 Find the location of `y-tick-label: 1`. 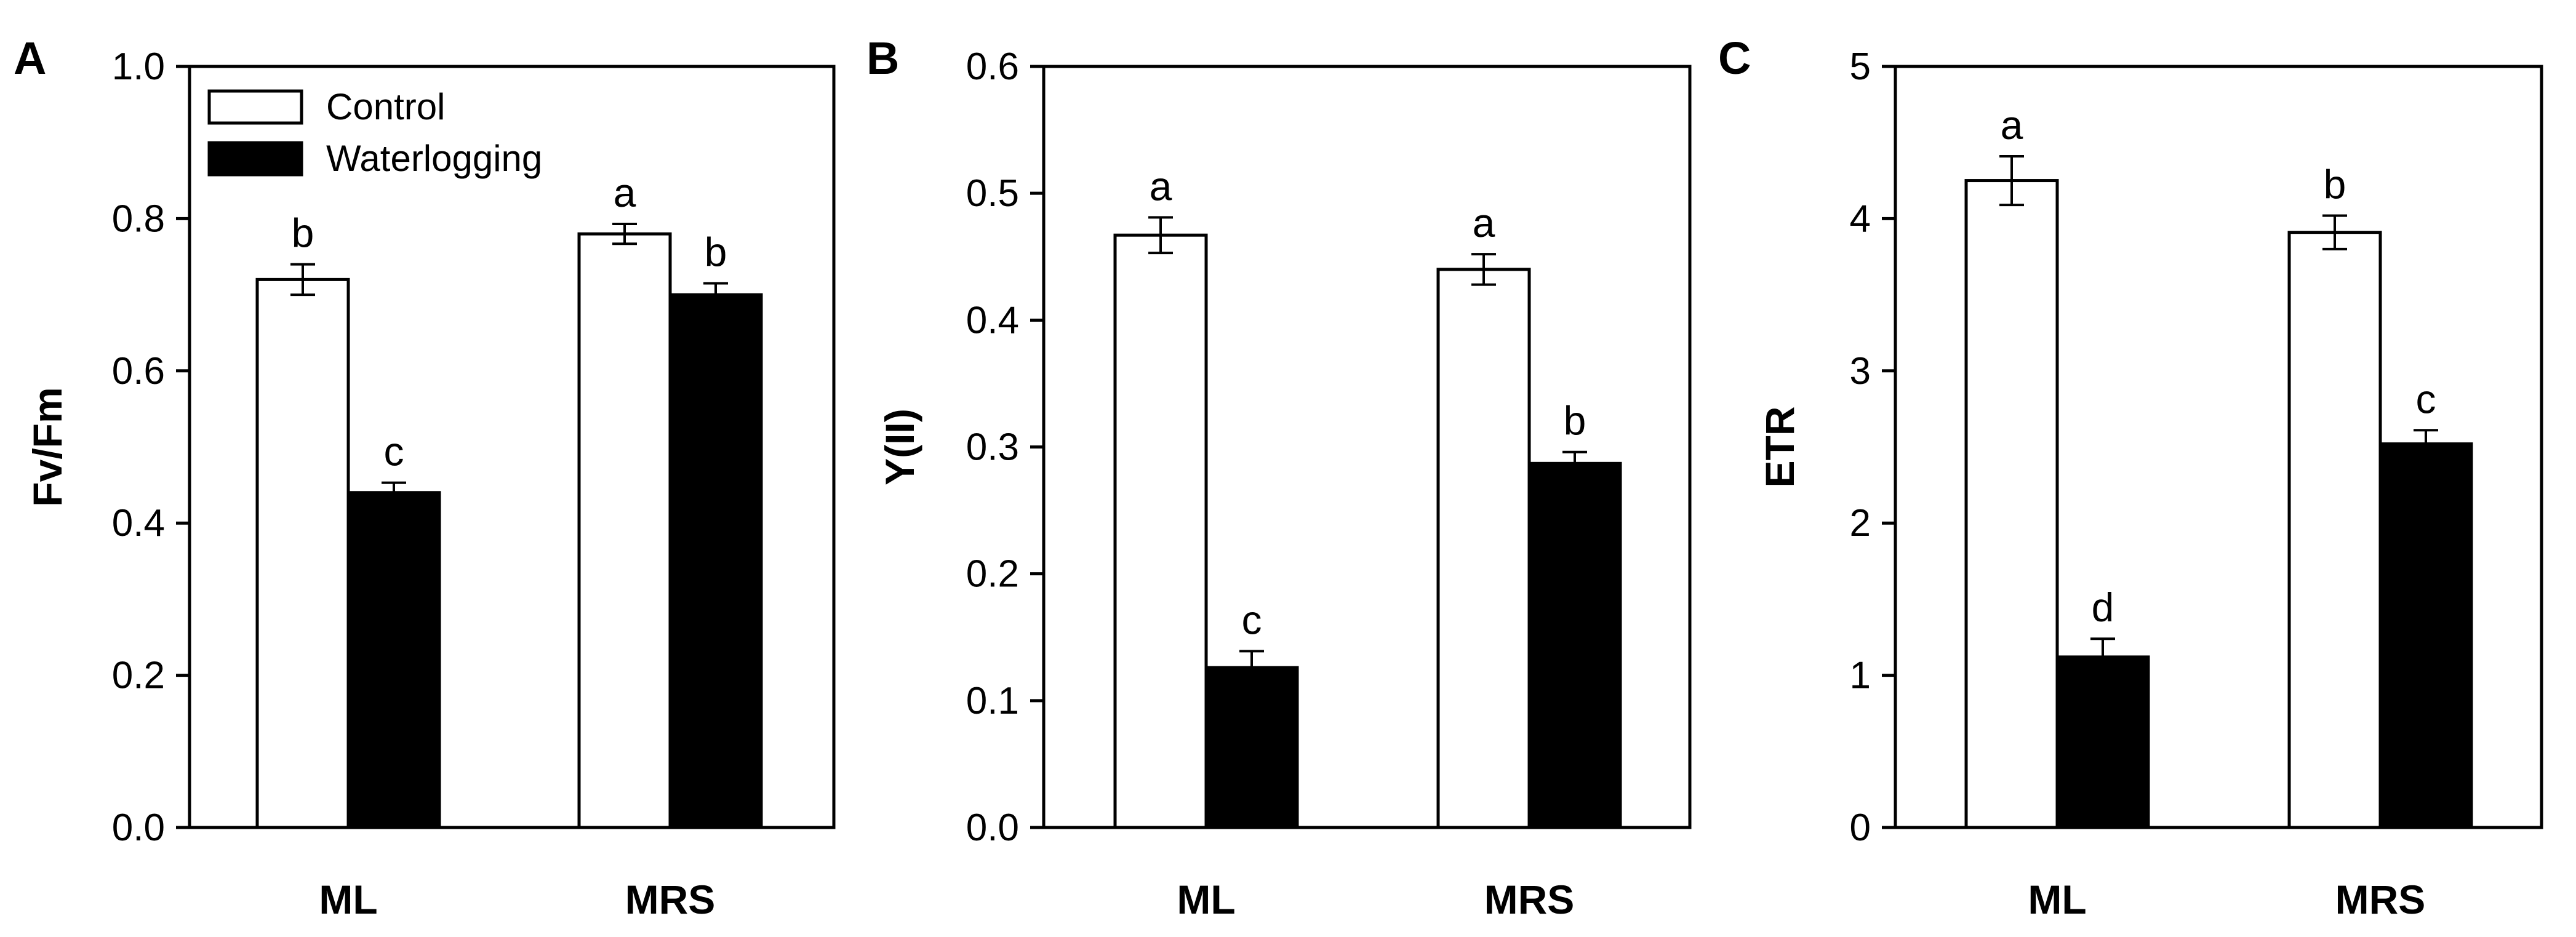

y-tick-label: 1 is located at coordinates (1860, 676).